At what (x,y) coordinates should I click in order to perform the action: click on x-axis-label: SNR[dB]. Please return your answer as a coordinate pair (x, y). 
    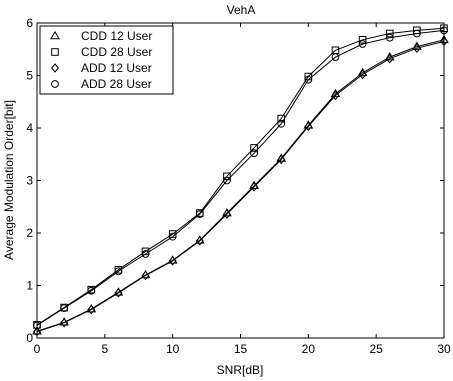
    Looking at the image, I should click on (240, 370).